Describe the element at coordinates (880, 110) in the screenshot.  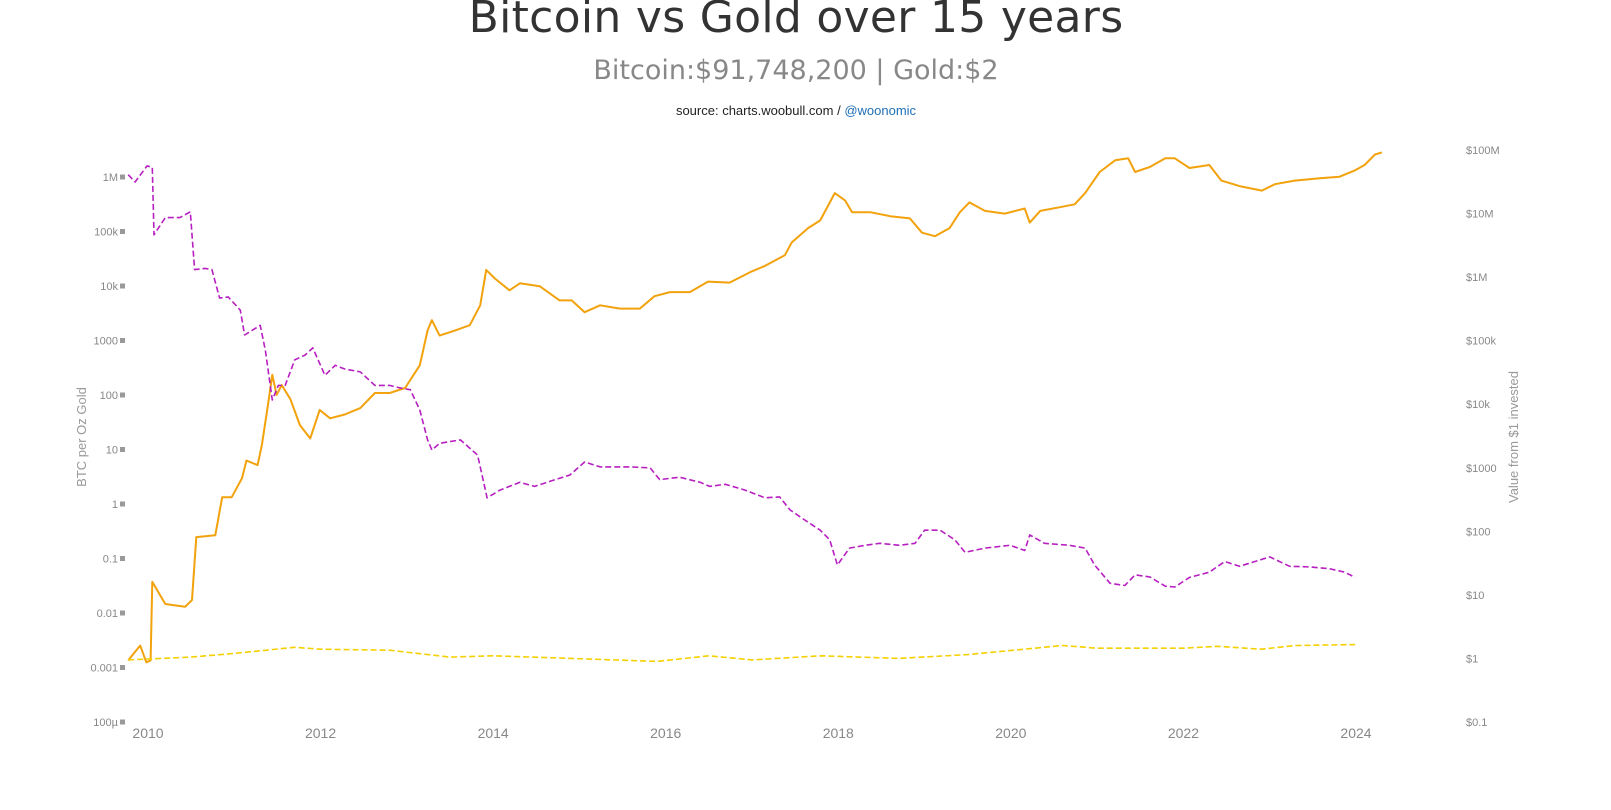
I see `source-link: @woonomic` at that location.